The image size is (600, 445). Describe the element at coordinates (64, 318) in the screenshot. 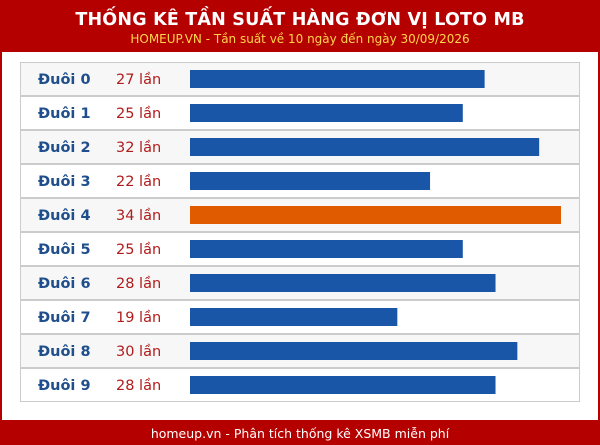

I see `category-label: Đuôi 7` at that location.